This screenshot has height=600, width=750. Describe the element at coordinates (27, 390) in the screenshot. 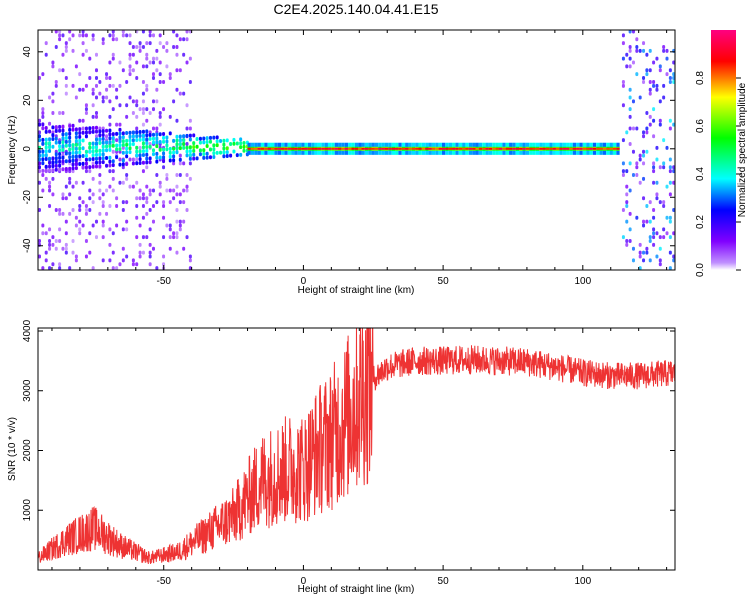

I see `snr-y-tick-label: 3000` at that location.